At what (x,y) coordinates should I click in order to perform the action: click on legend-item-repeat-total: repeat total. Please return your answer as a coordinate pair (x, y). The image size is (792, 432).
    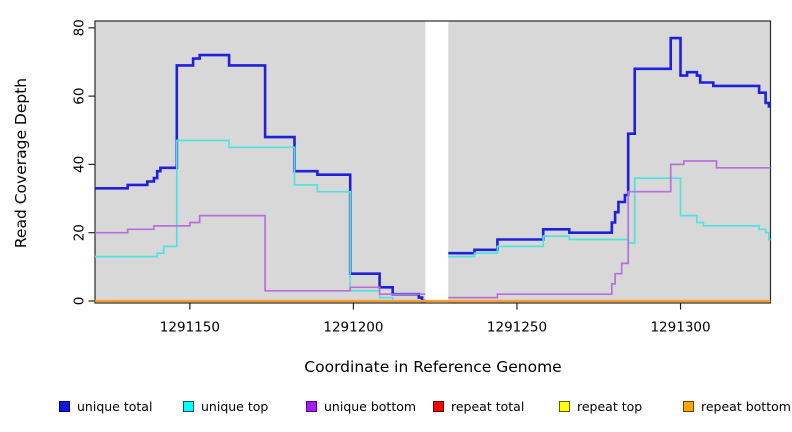
    Looking at the image, I should click on (479, 406).